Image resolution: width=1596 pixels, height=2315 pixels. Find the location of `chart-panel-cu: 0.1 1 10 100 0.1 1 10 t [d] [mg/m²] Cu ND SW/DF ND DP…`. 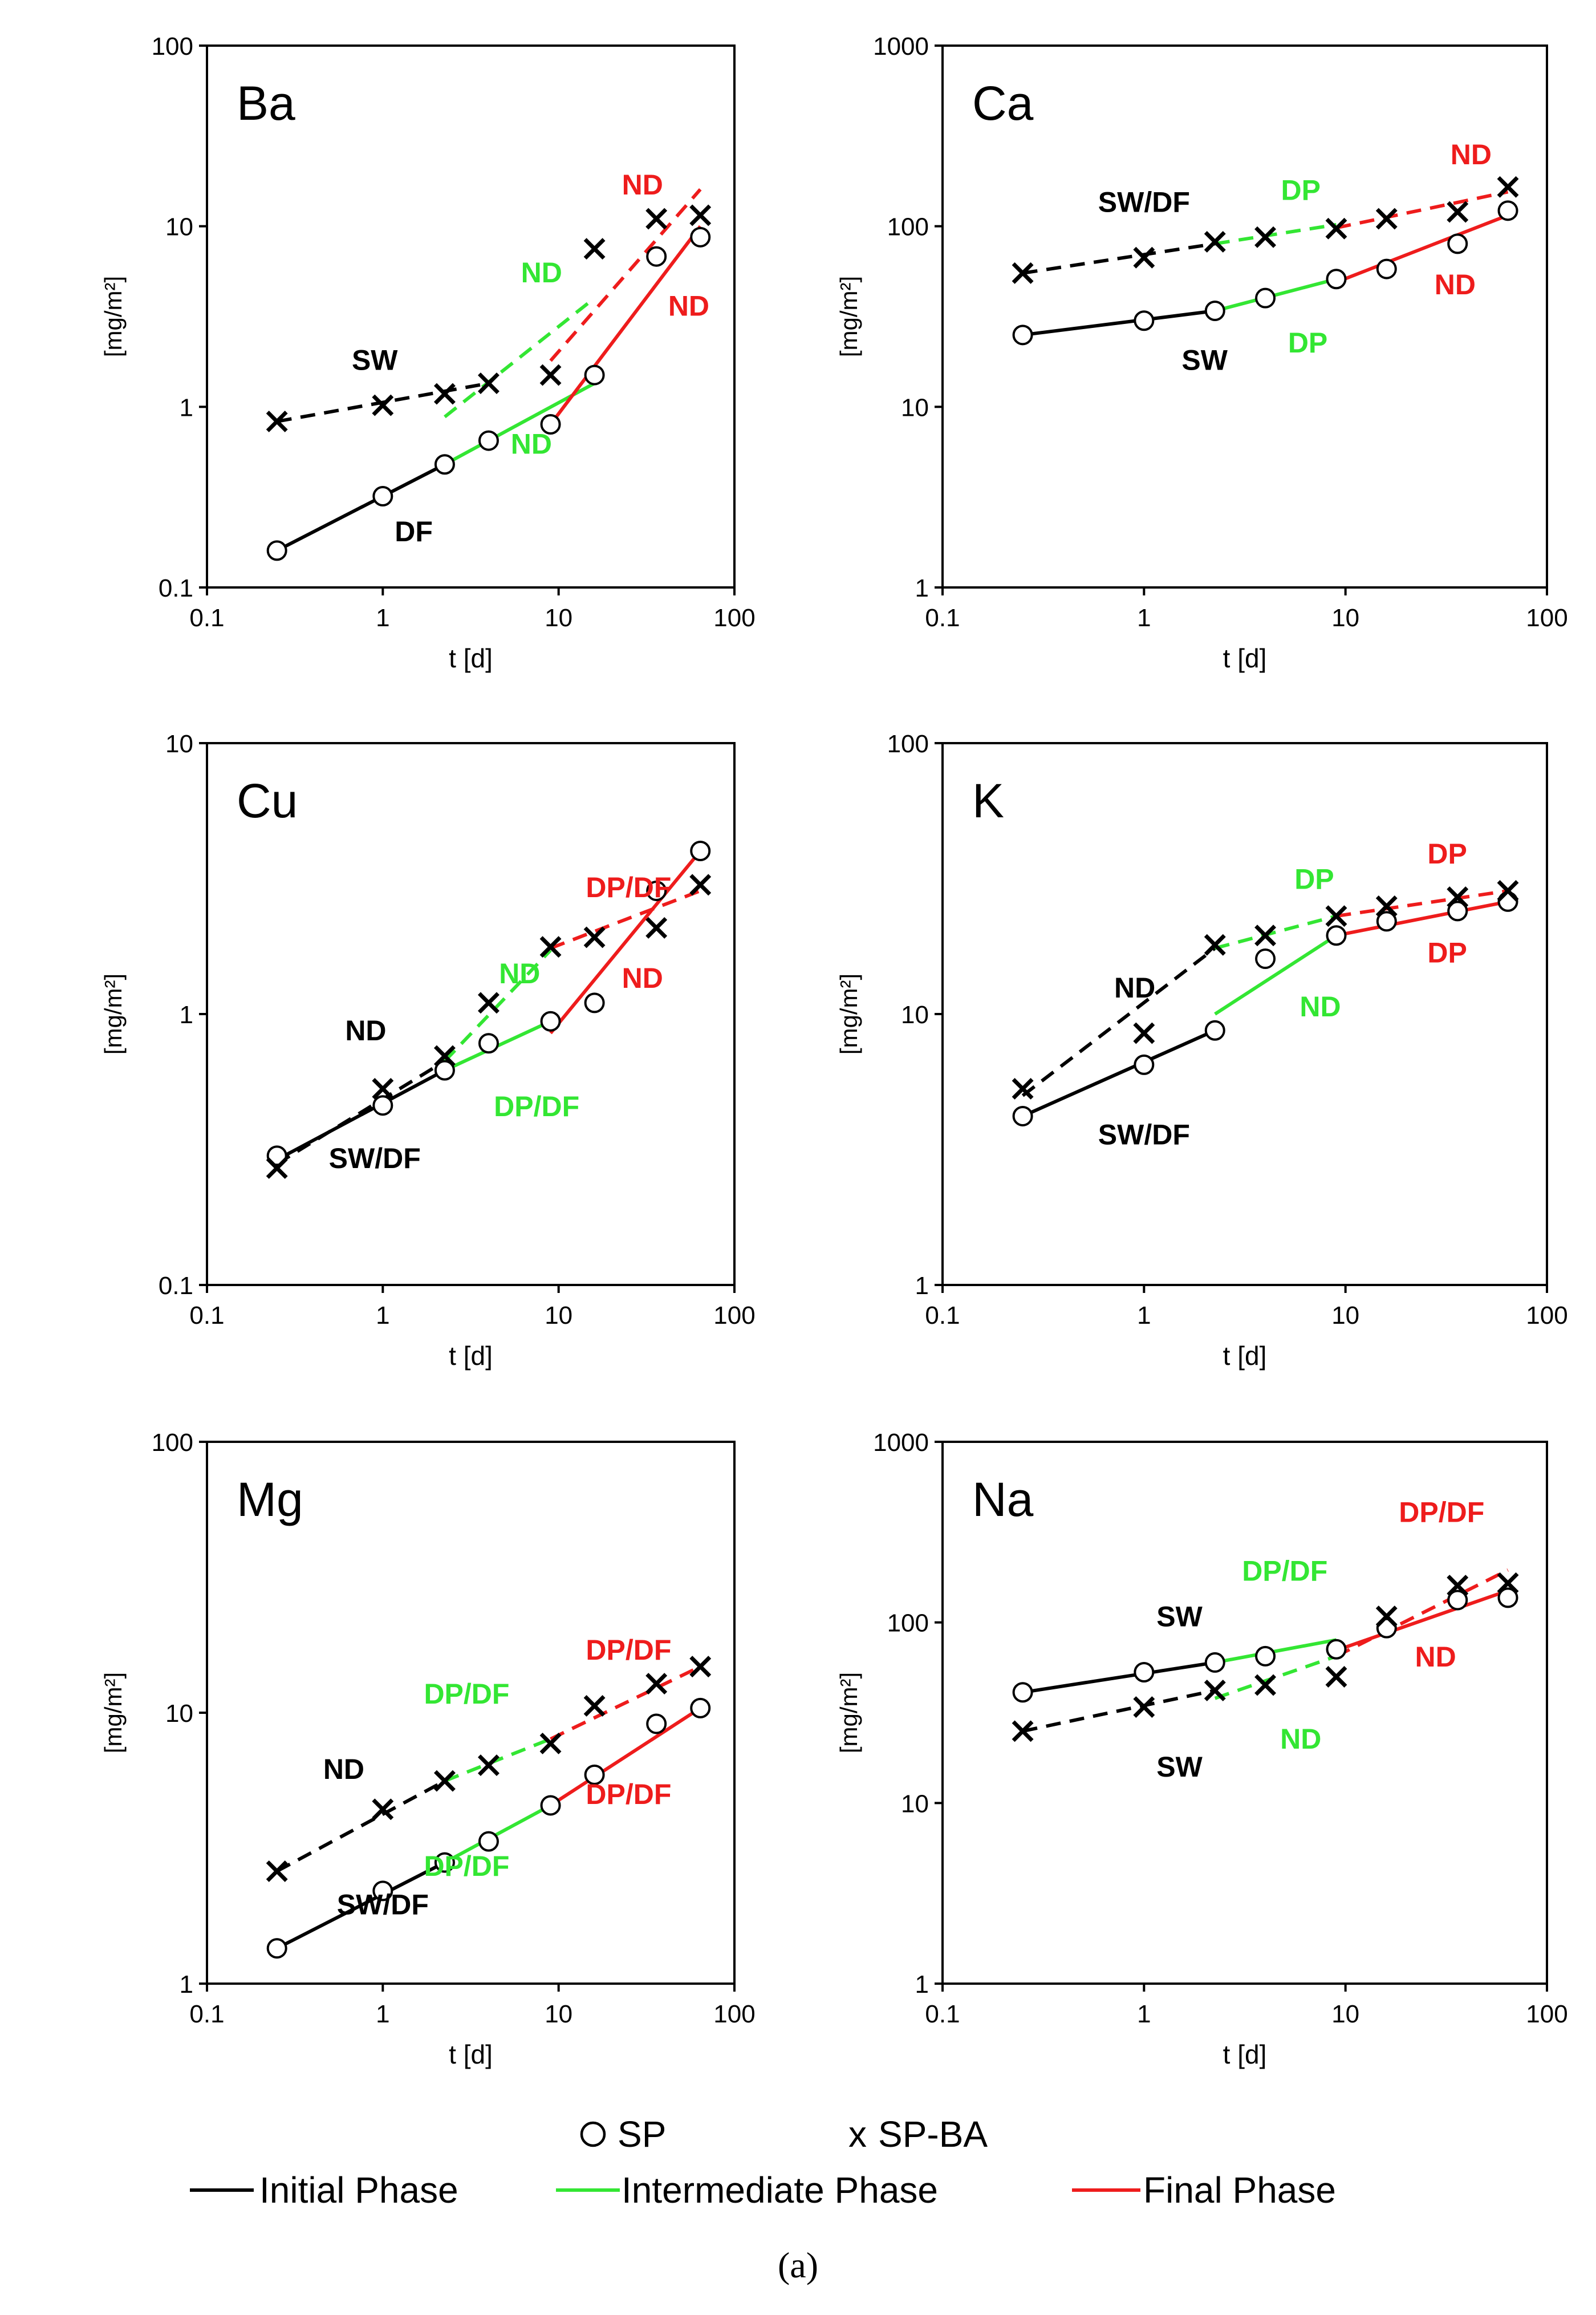

chart-panel-cu: 0.1 1 10 100 0.1 1 10 t [d] [mg/m²] Cu ND SW/DF ND DP… is located at coordinates (428, 1050).